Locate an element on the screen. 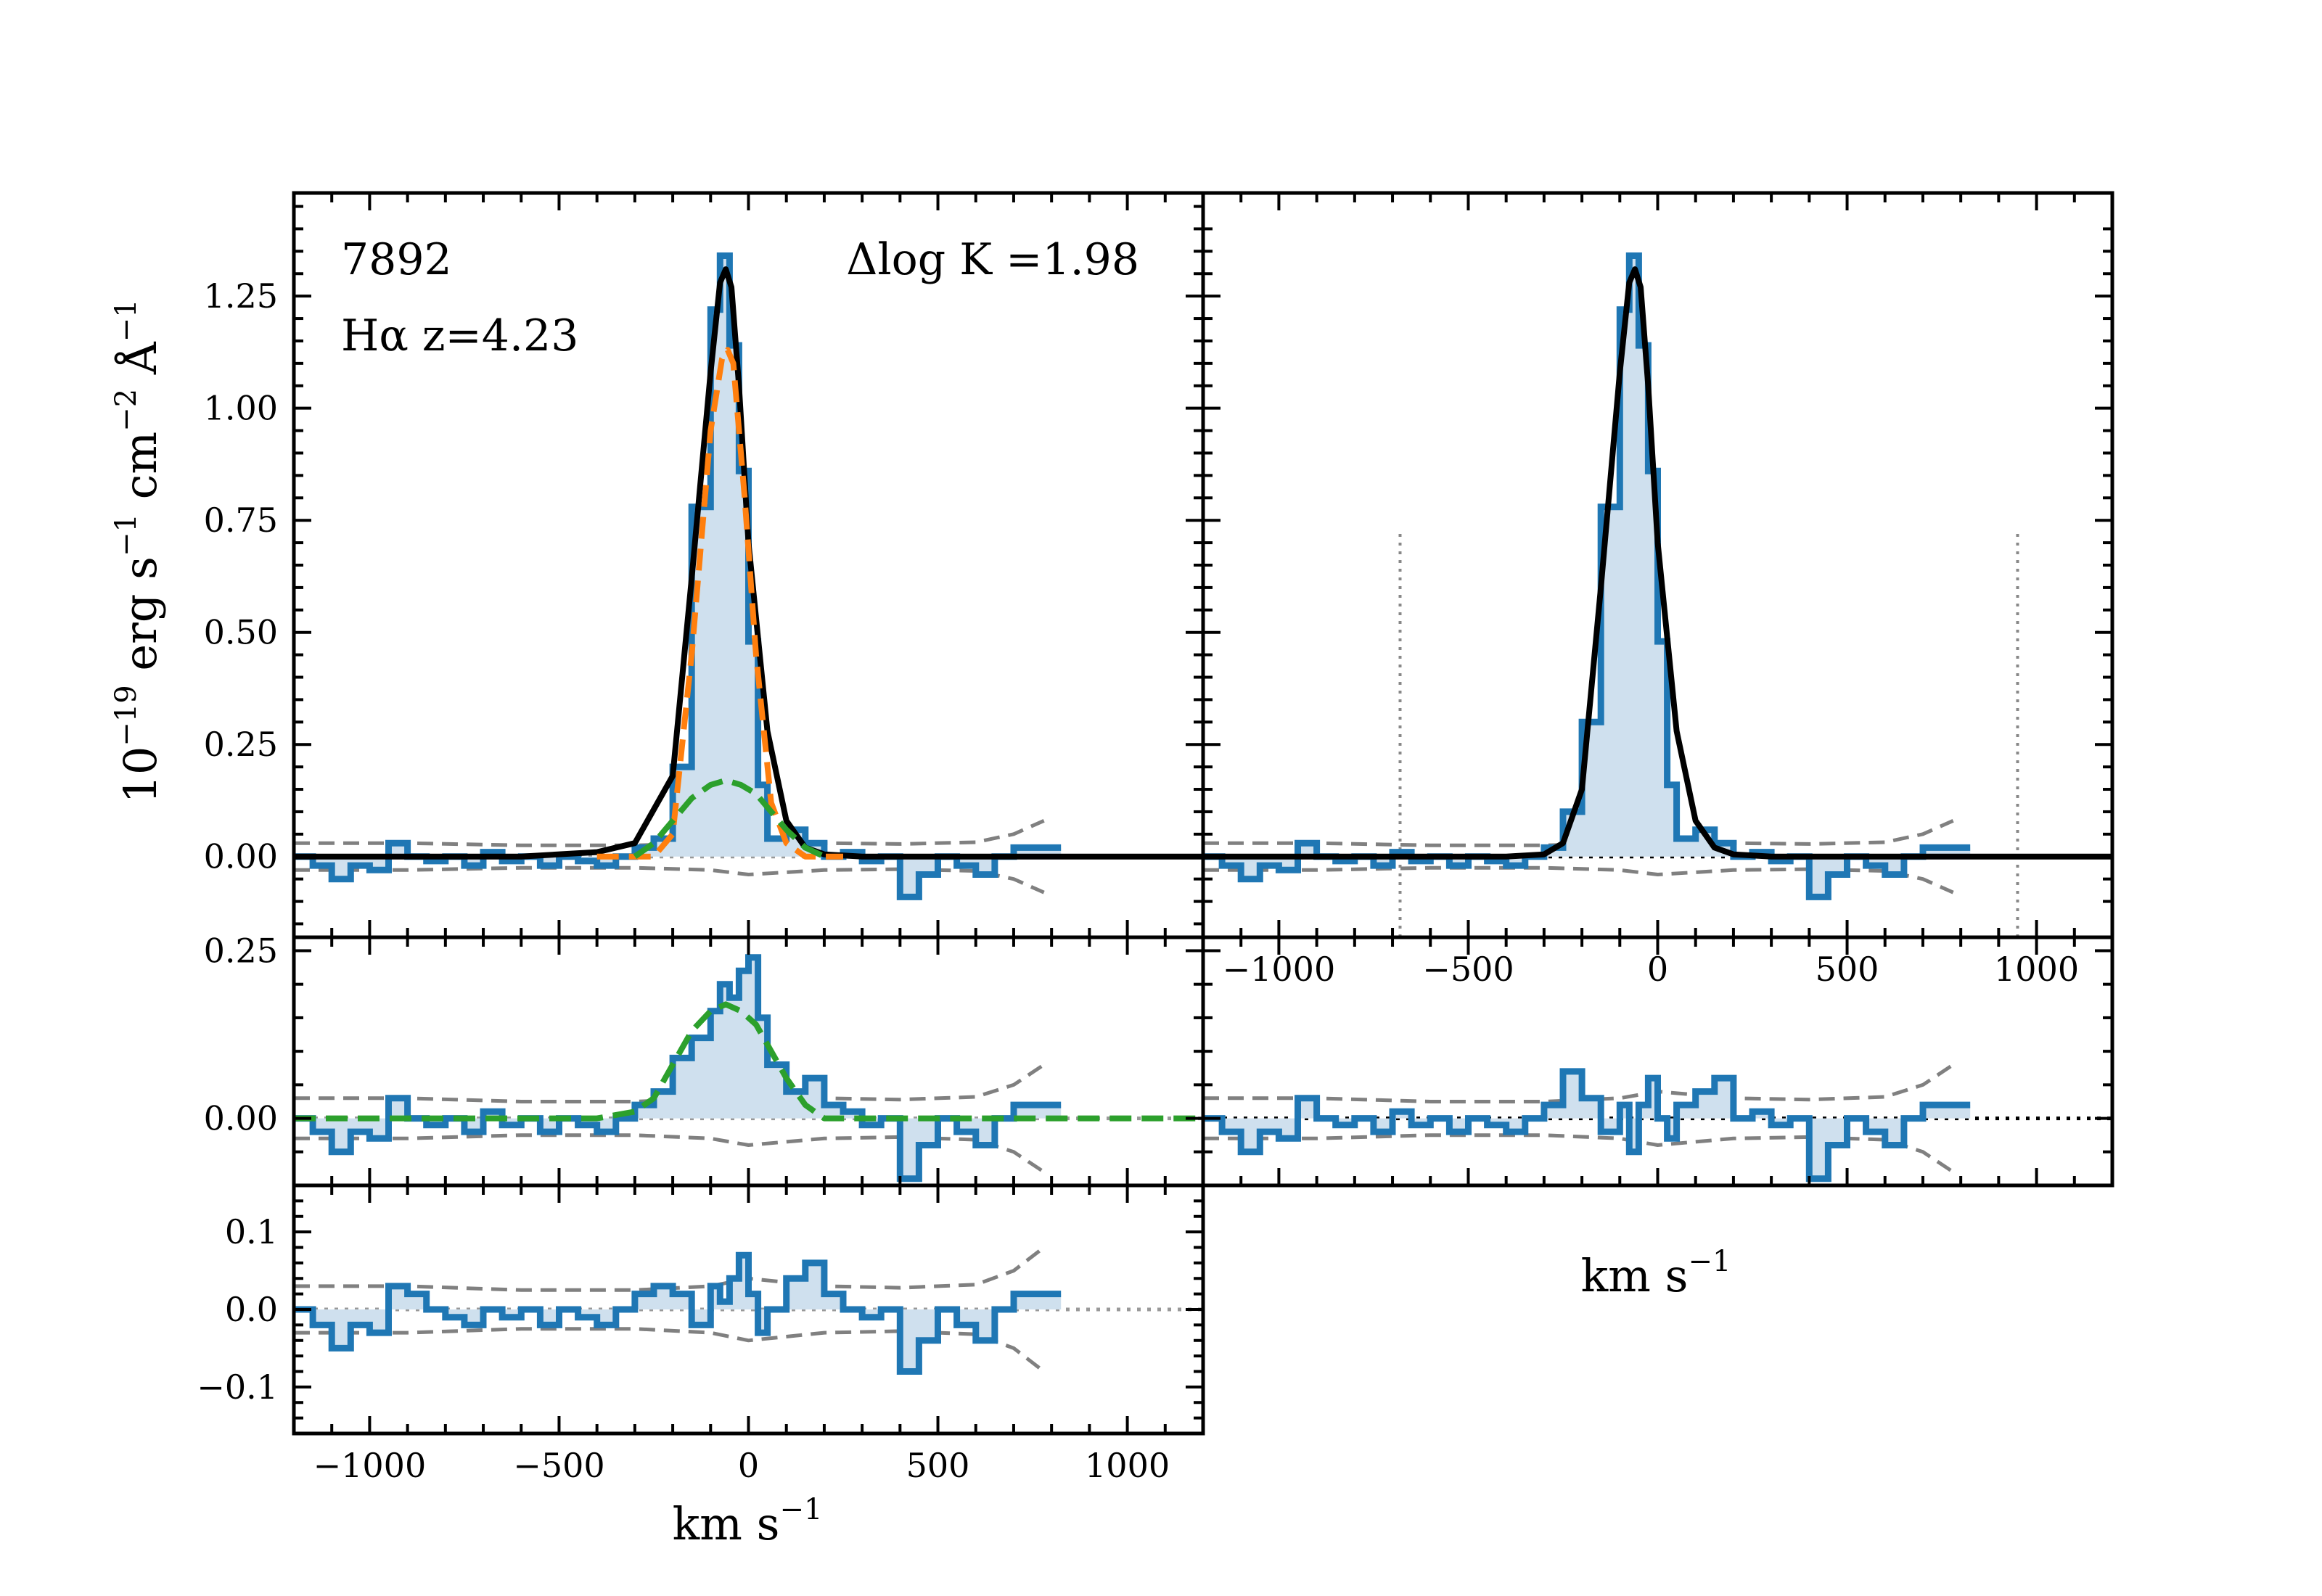 The image size is (2322, 1596). y-tick-label: 1.00 is located at coordinates (241, 408).